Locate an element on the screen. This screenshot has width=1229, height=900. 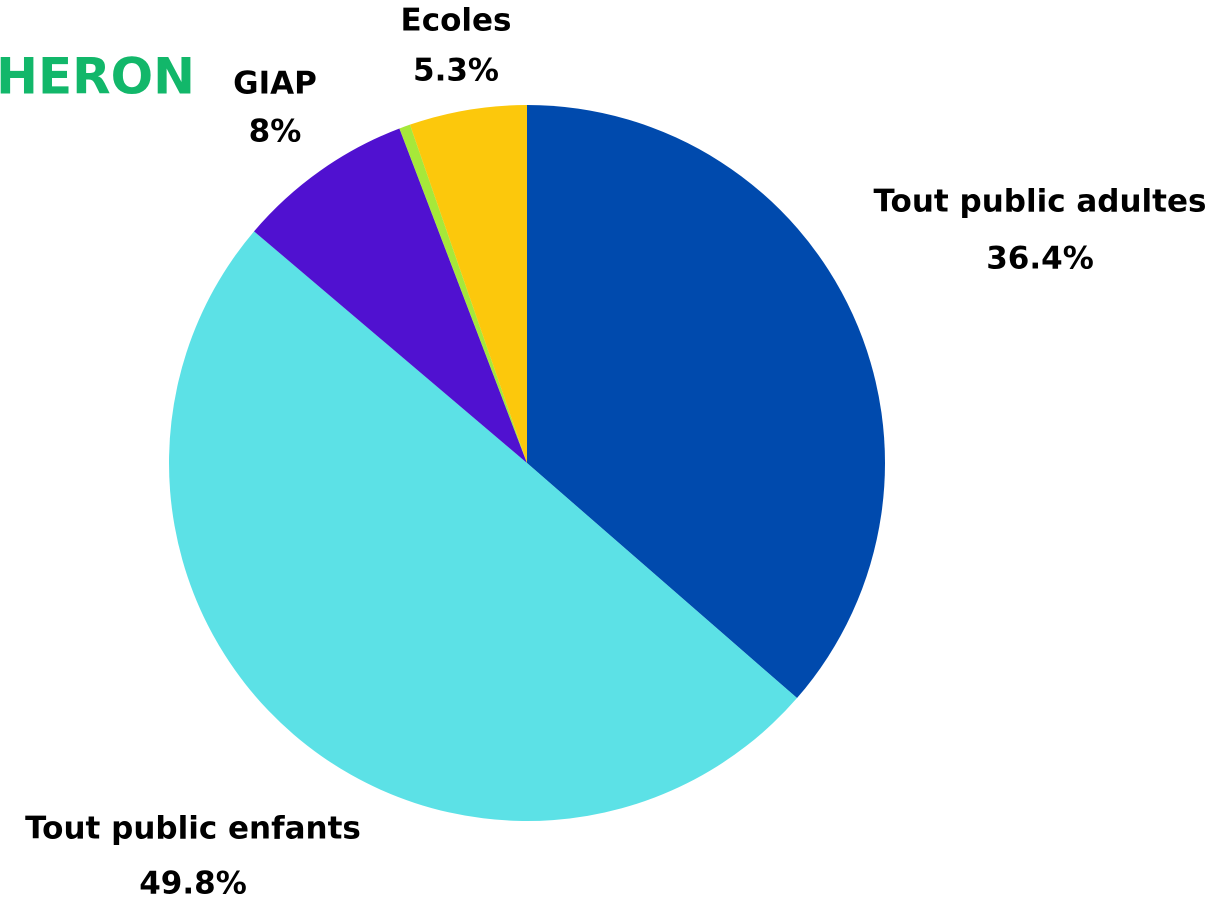
slice-label: GIAP is located at coordinates (275, 84).